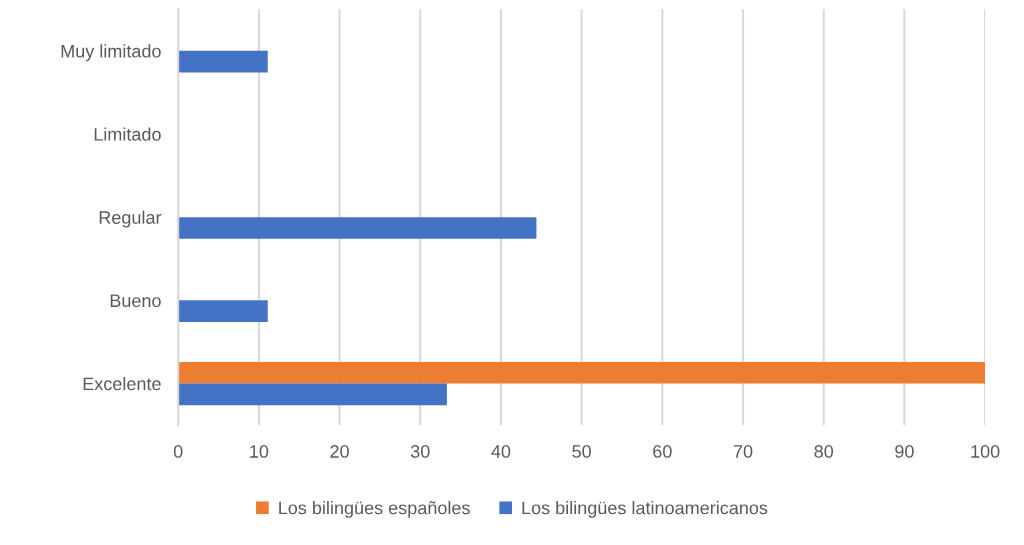 This screenshot has width=1024, height=545. Describe the element at coordinates (581, 451) in the screenshot. I see `x-tick-label: 50` at that location.